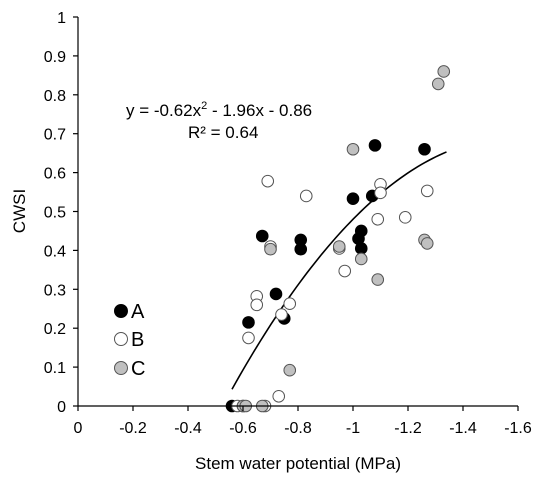 Image resolution: width=550 pixels, height=478 pixels. Describe the element at coordinates (55, 290) in the screenshot. I see `y-tick-label: 0.3` at that location.